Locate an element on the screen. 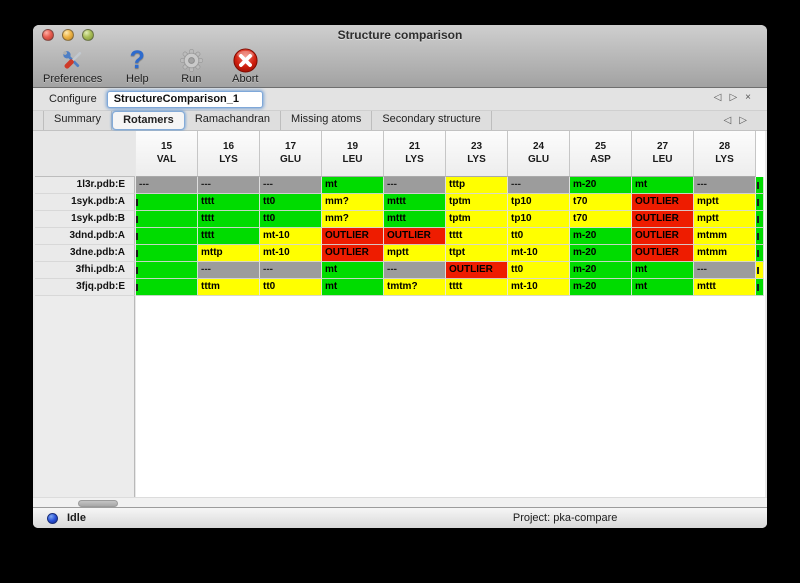  column-header-19: 19 LEU is located at coordinates (353, 154).